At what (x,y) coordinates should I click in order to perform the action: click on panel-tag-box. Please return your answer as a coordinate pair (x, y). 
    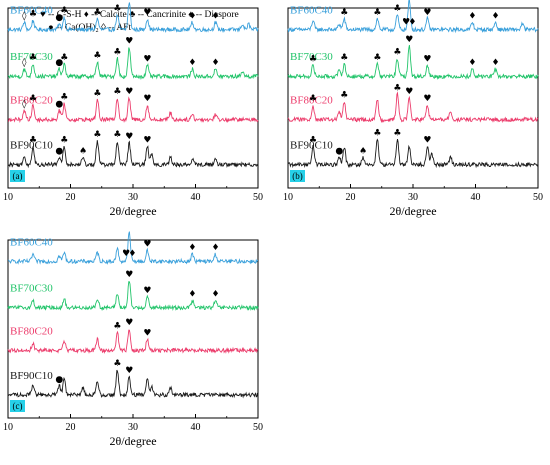
    Looking at the image, I should click on (297, 176).